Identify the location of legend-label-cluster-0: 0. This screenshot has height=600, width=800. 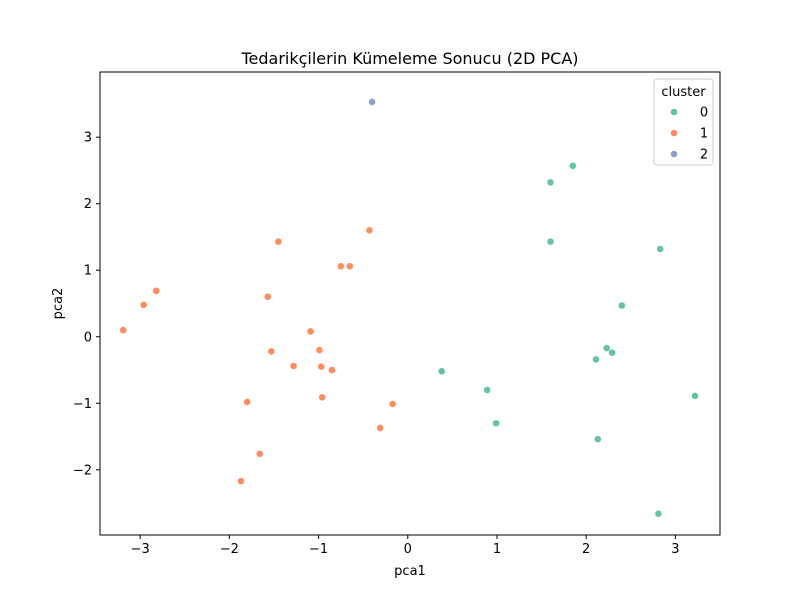
(704, 113).